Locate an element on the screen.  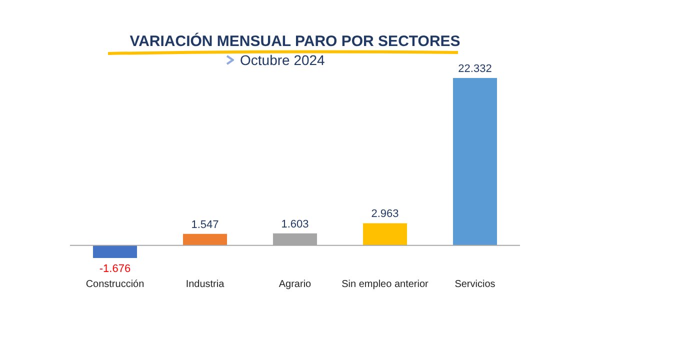
chart-title: VARIACIÓN MENSUAL PARO POR SECTORES is located at coordinates (295, 41).